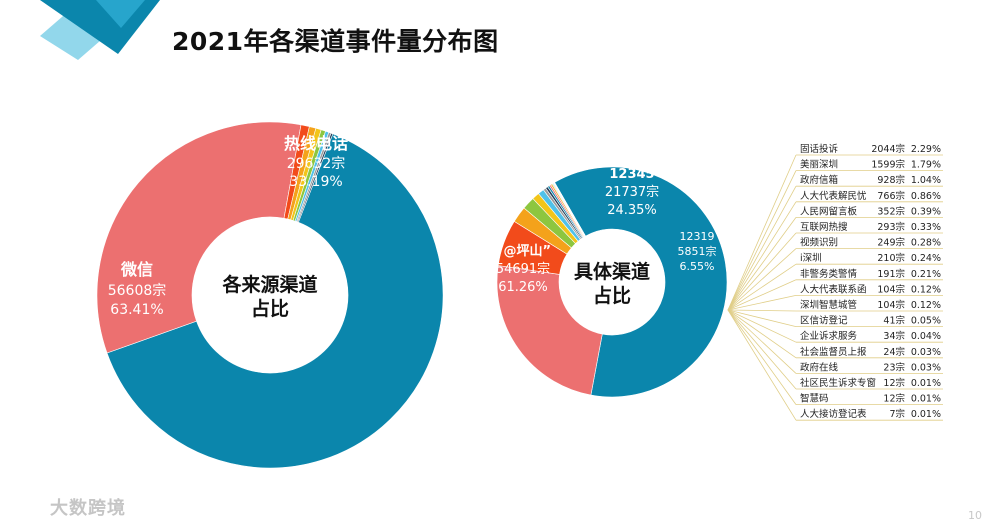 The width and height of the screenshot is (992, 524). What do you see at coordinates (833, 352) in the screenshot?
I see `table-row-name-13: 社会监督员上报` at bounding box center [833, 352].